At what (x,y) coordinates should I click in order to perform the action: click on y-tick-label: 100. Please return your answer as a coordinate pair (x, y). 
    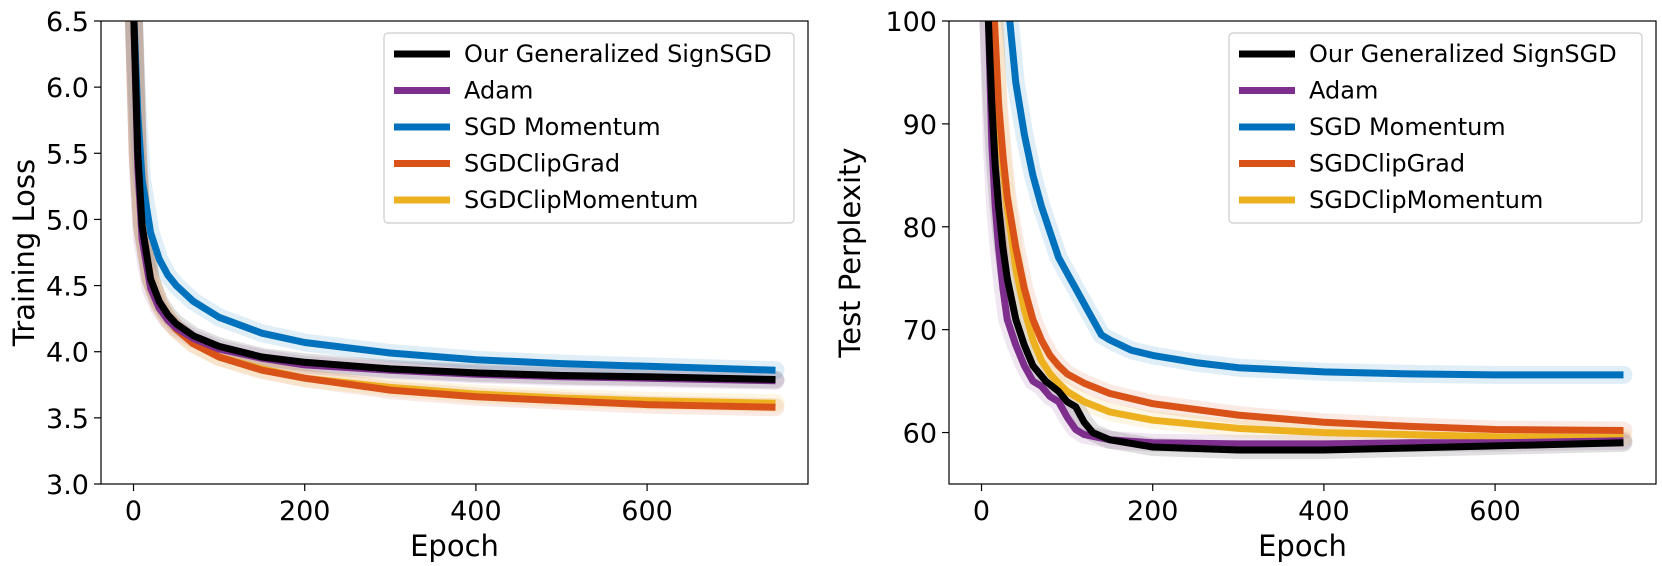
    Looking at the image, I should click on (911, 22).